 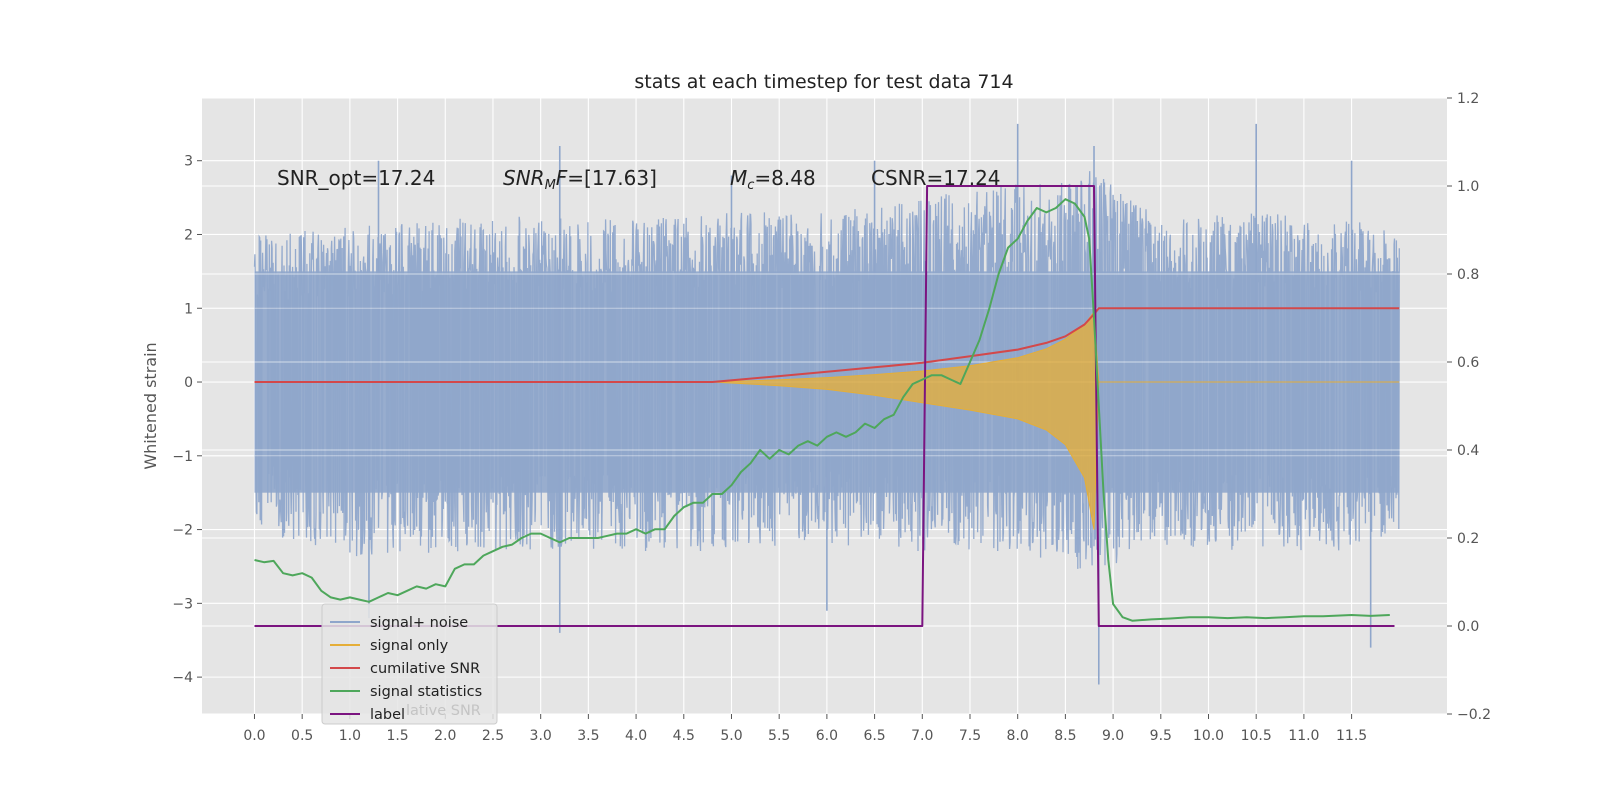 I want to click on x-tick-label: 8.0, so click(x=1018, y=736).